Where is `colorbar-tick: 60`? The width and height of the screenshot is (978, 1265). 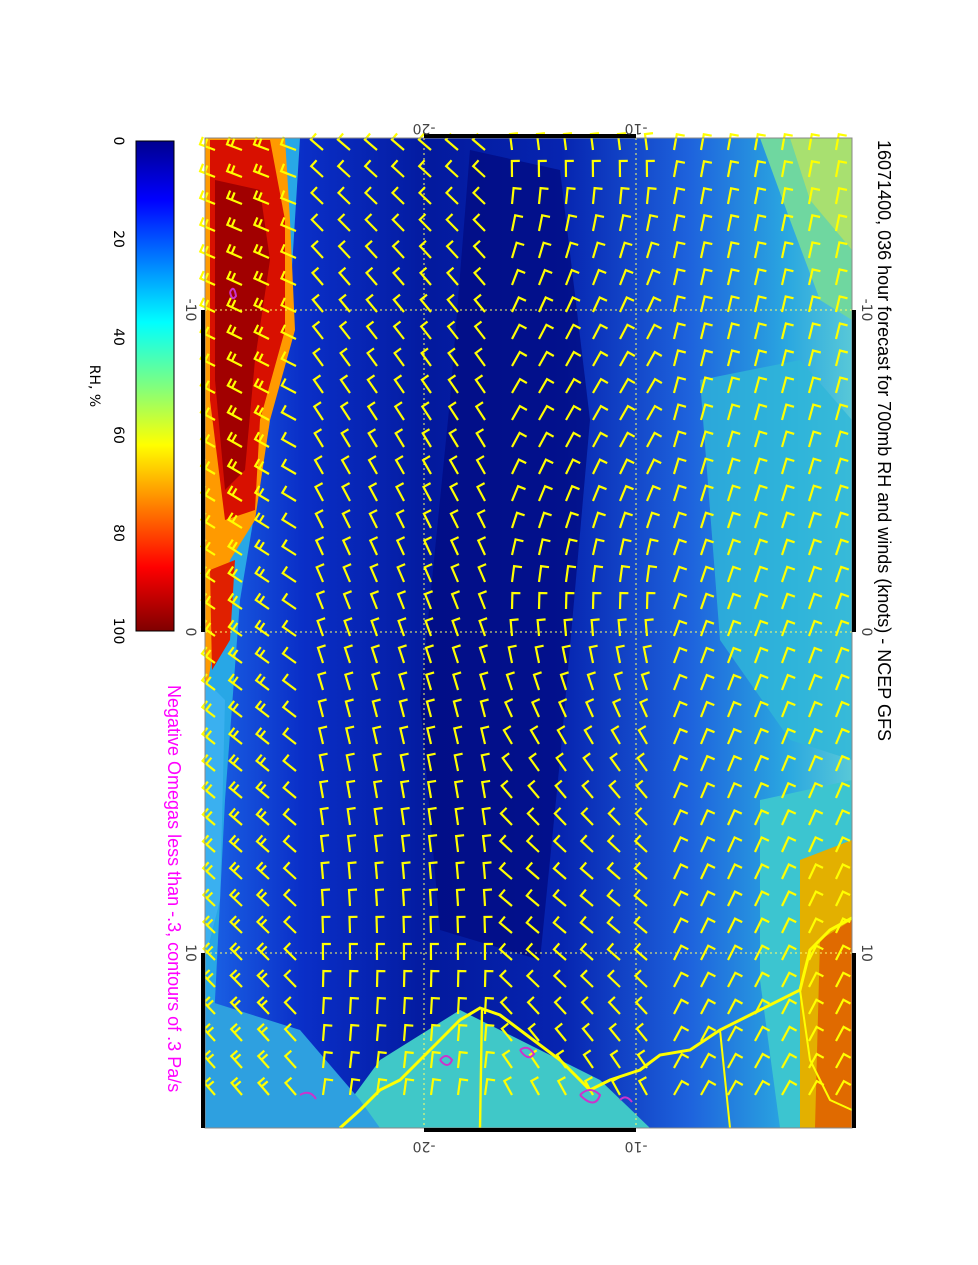 colorbar-tick: 60 is located at coordinates (118, 435).